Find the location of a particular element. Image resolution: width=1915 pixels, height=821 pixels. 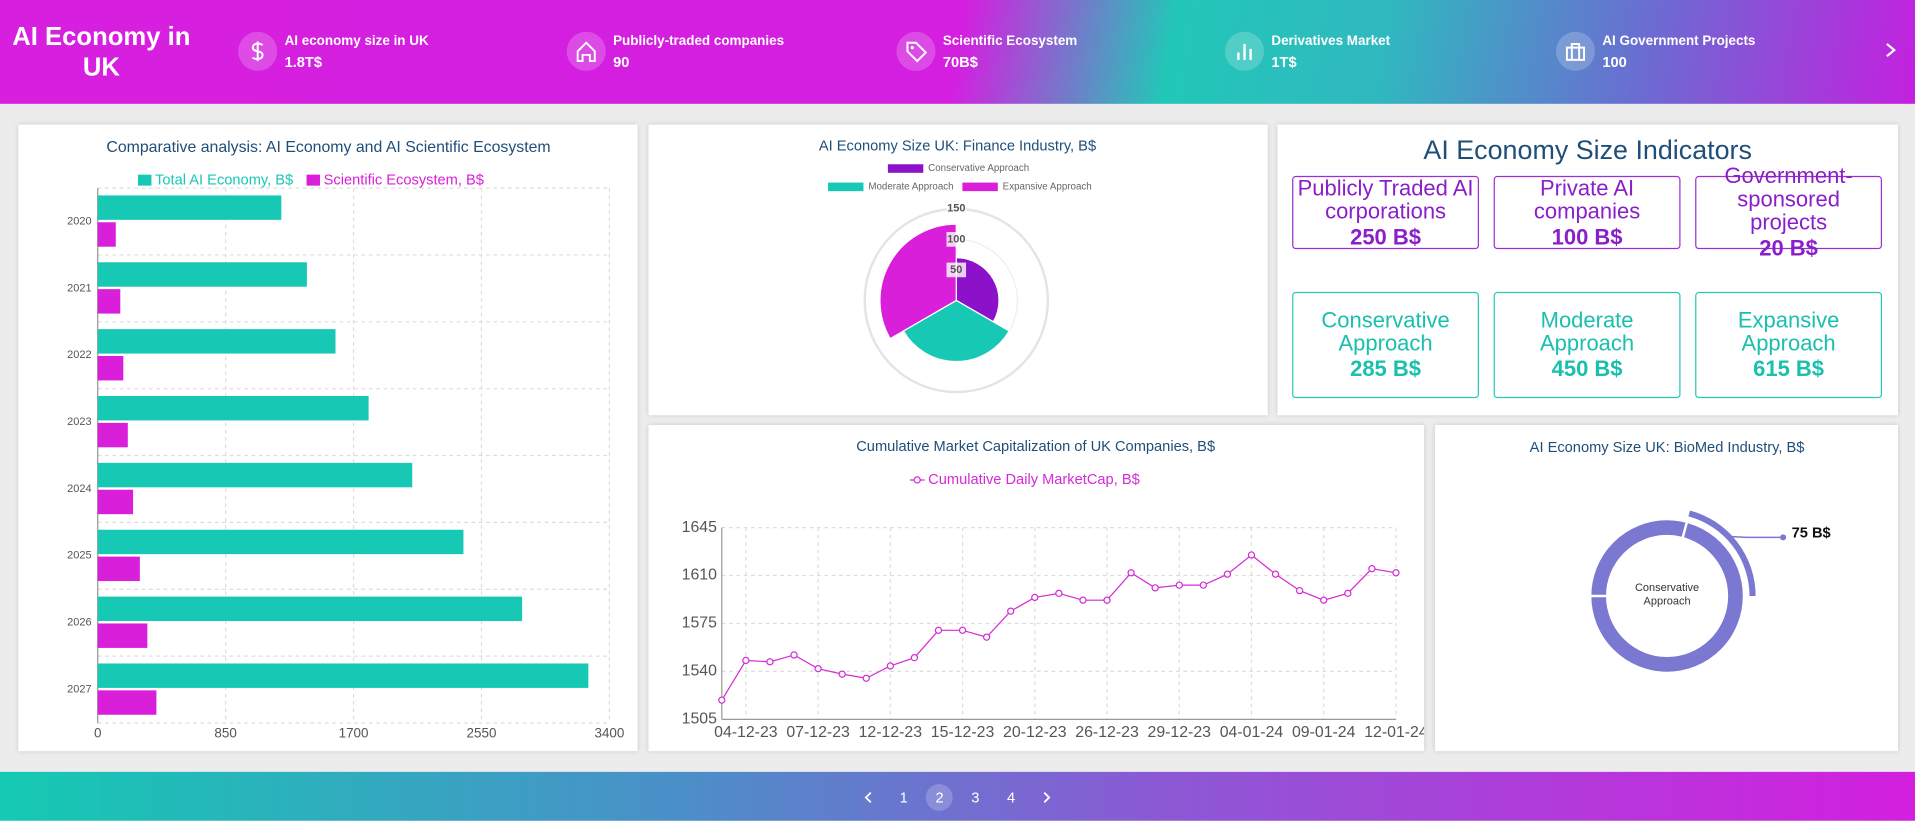

legend-label: Total AI Economy, B$ is located at coordinates (224, 181).